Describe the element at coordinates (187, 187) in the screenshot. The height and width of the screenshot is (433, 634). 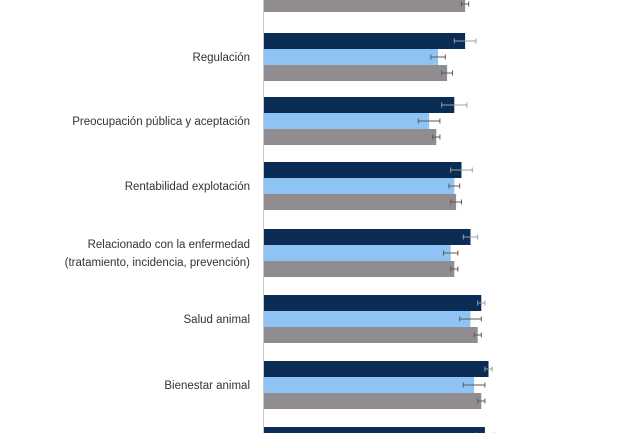
I see `category-label-rentabilidad: Rentabilidad explotación` at that location.